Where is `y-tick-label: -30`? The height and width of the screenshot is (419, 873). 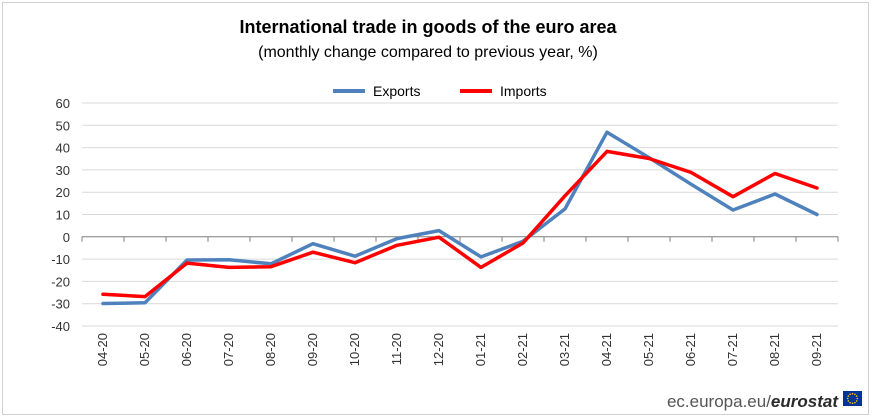 y-tick-label: -30 is located at coordinates (60, 304).